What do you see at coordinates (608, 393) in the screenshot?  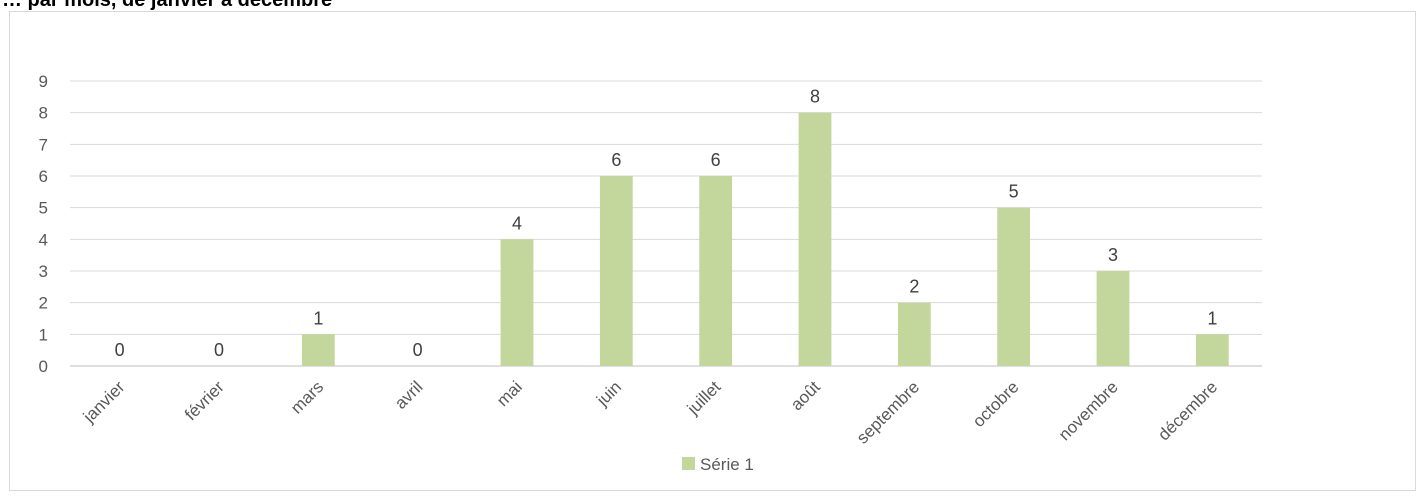 I see `x-tick-label: juin` at bounding box center [608, 393].